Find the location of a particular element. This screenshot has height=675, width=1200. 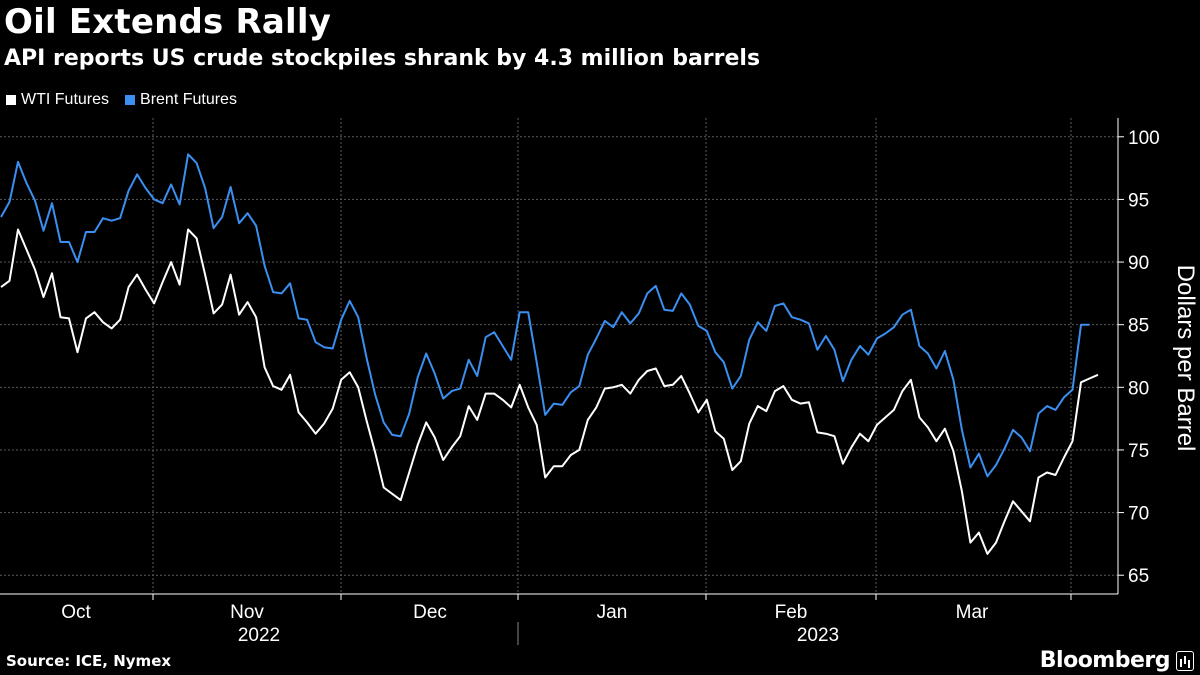

y-tick-label: 90 is located at coordinates (1138, 263).